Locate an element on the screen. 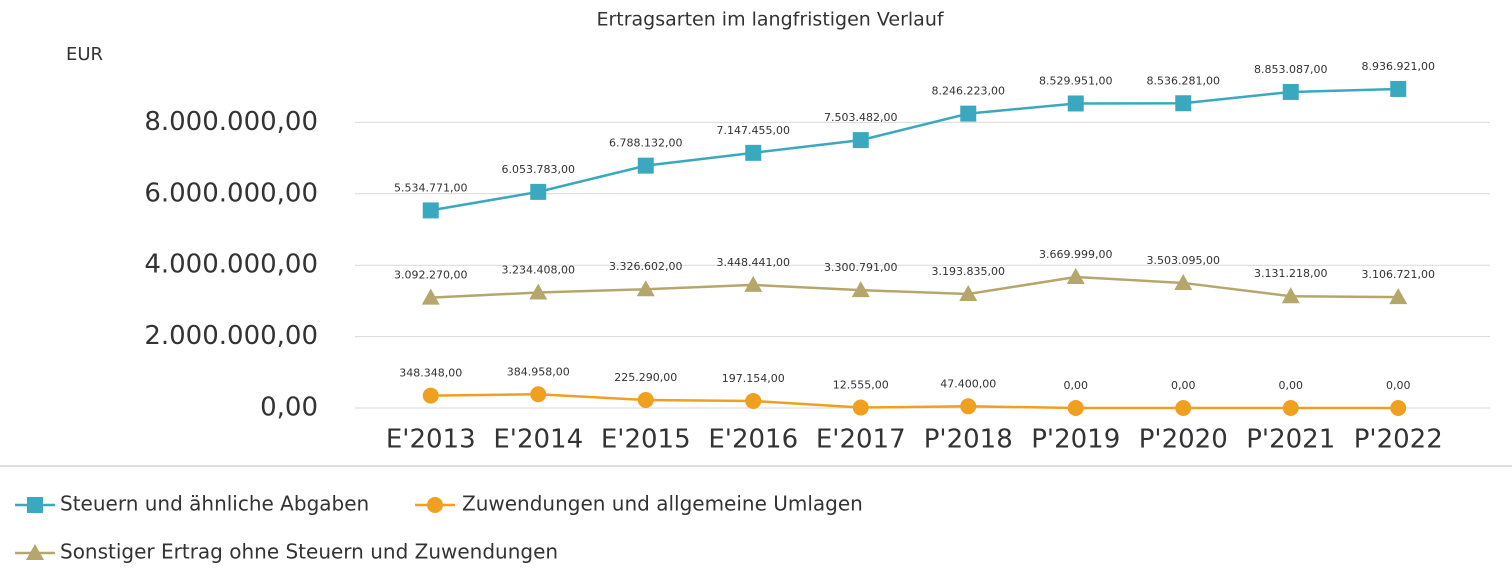  legend-label: Zuwendungen und allgemeine Umlagen is located at coordinates (662, 504).